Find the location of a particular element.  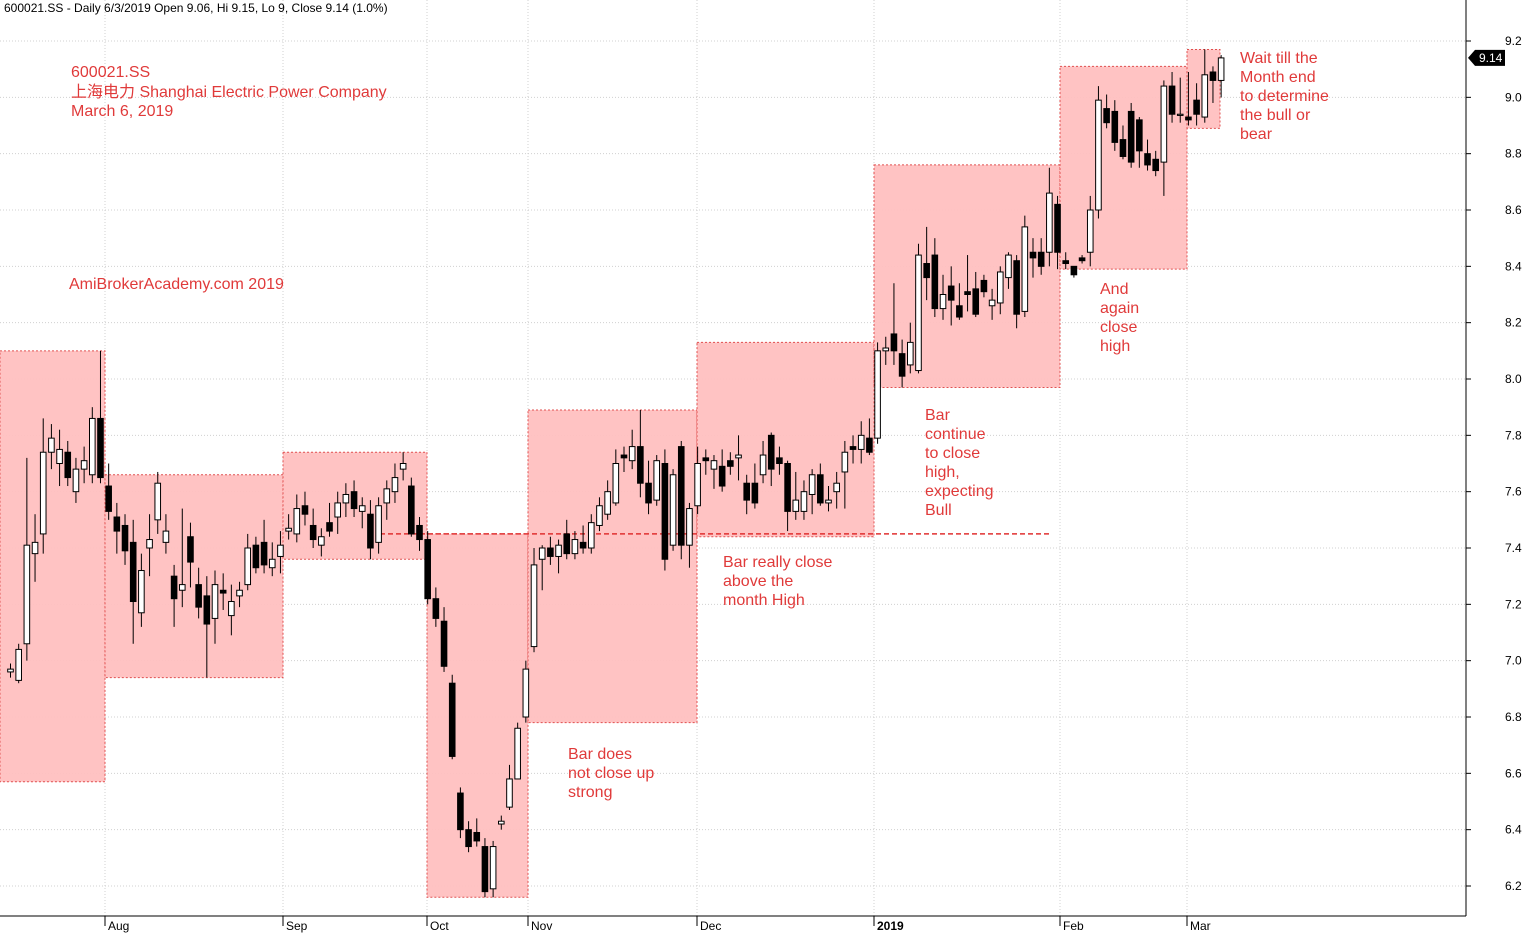

ticker-title: 600021.SS is located at coordinates (111, 72).